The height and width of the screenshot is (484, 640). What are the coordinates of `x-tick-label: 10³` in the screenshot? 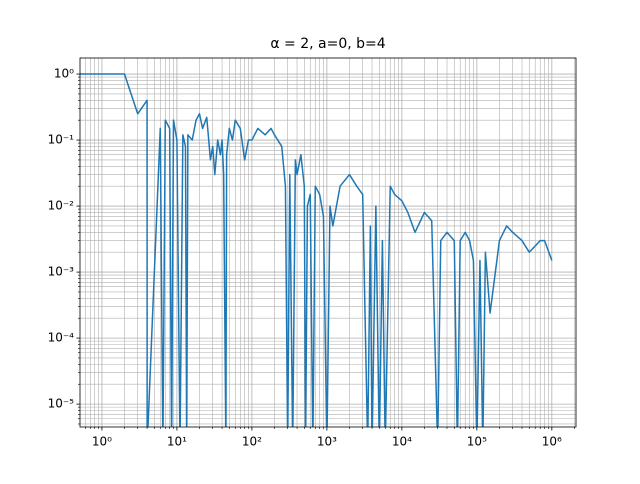 It's located at (327, 442).